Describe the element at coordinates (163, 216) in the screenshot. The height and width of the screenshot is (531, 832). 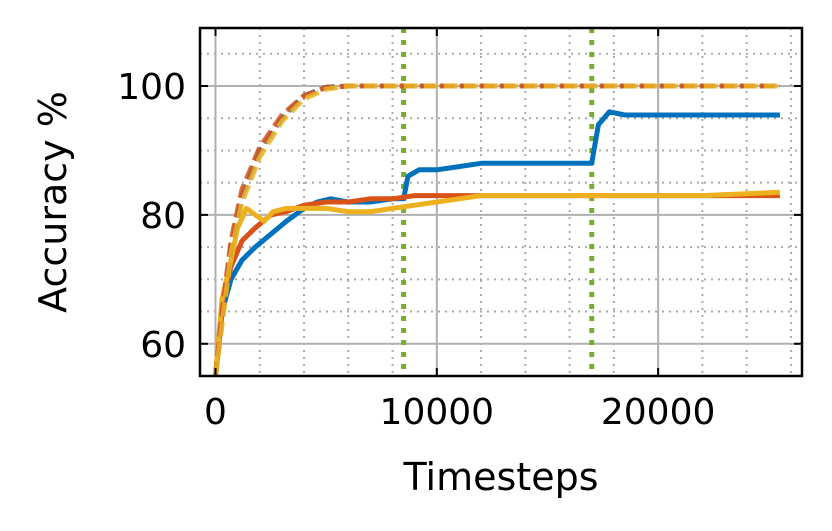
I see `y-tick-label: 80` at that location.